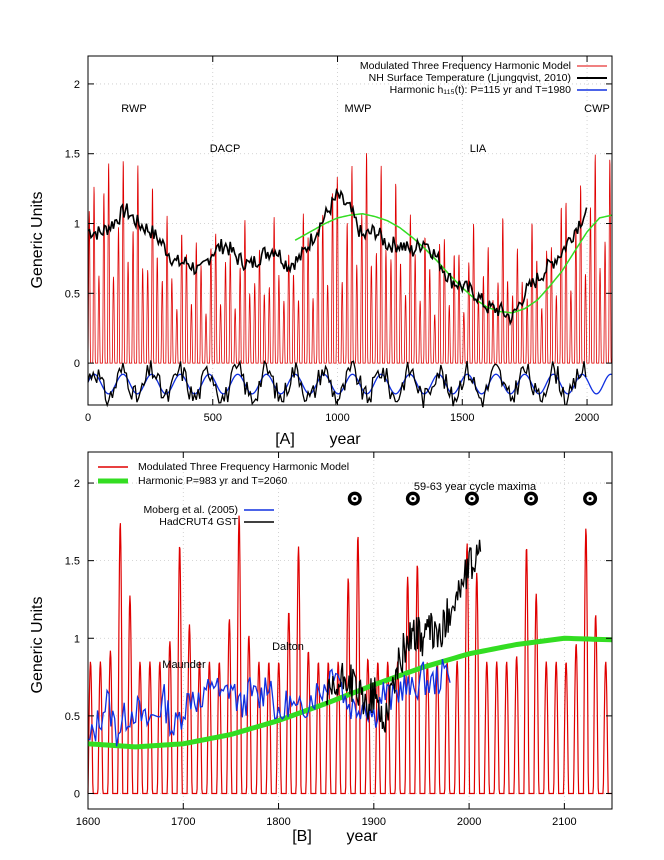 The width and height of the screenshot is (664, 860). I want to click on panel-a-panel-label: [A], so click(285, 439).